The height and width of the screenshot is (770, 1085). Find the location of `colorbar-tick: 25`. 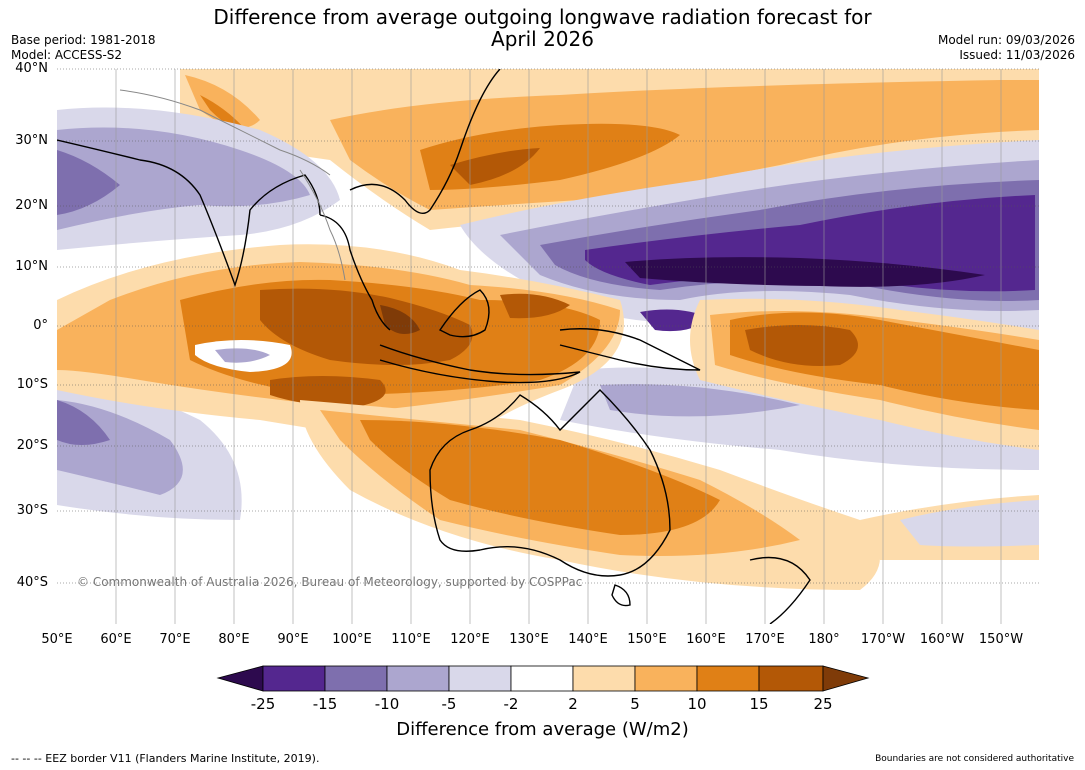

colorbar-tick: 25 is located at coordinates (823, 704).